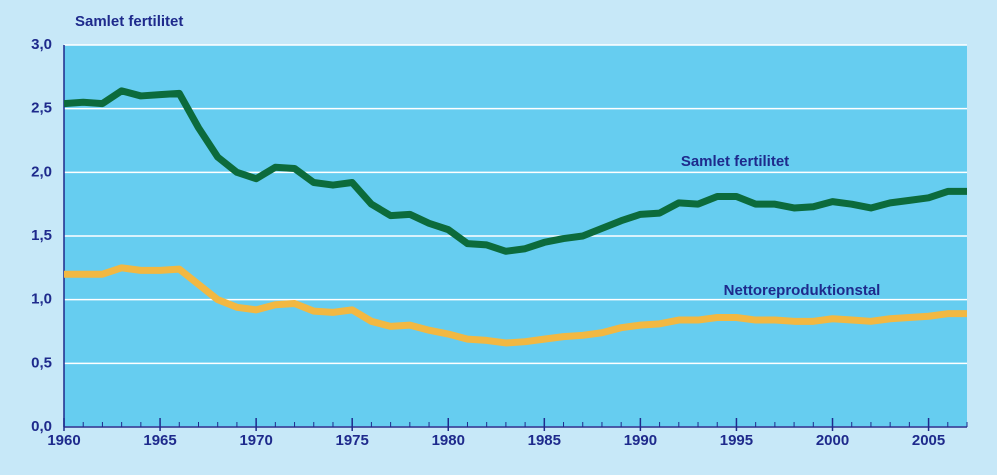 Image resolution: width=997 pixels, height=475 pixels. What do you see at coordinates (928, 440) in the screenshot?
I see `x-tick-label: 2005` at bounding box center [928, 440].